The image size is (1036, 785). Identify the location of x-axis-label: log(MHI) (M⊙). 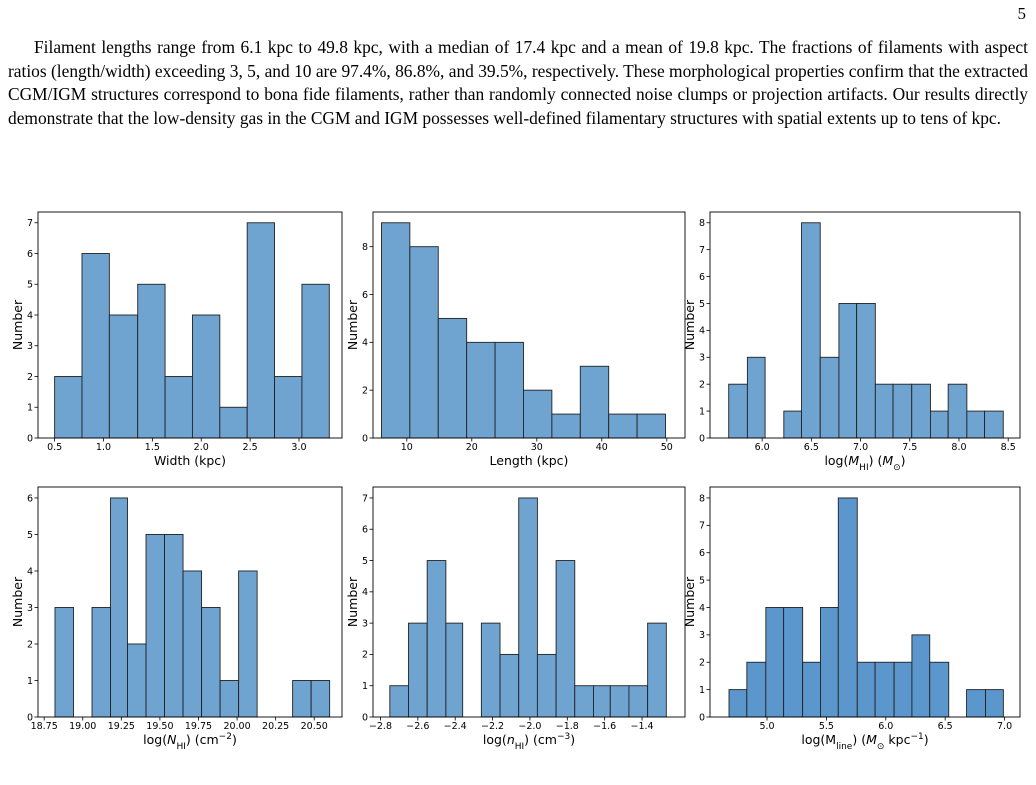
(864, 463).